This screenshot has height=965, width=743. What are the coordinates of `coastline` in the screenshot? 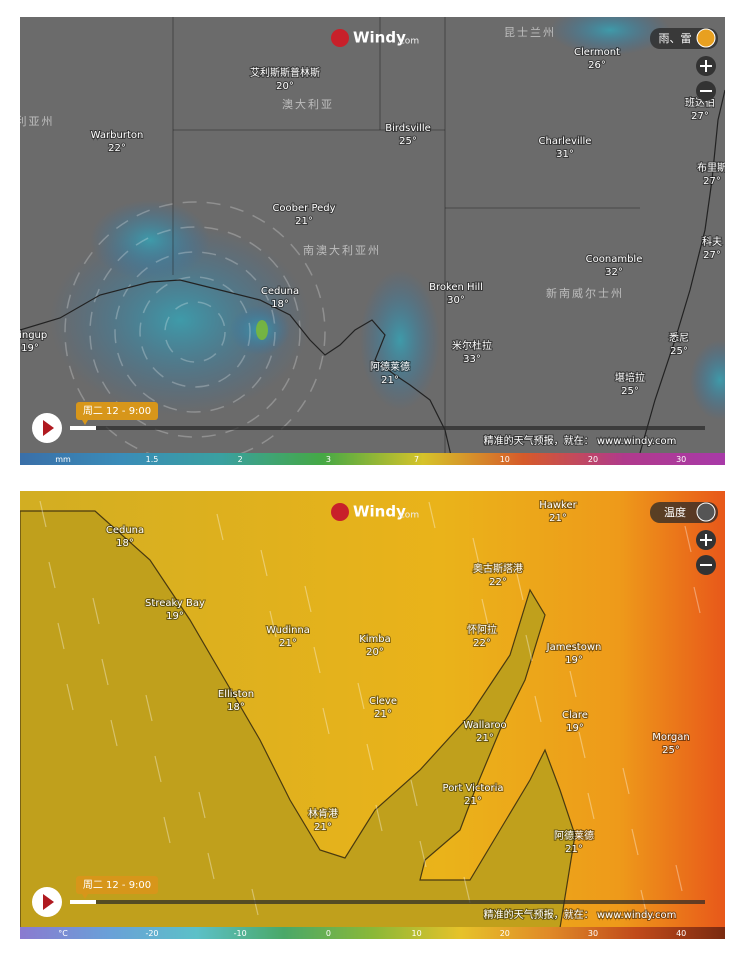 It's located at (236, 370).